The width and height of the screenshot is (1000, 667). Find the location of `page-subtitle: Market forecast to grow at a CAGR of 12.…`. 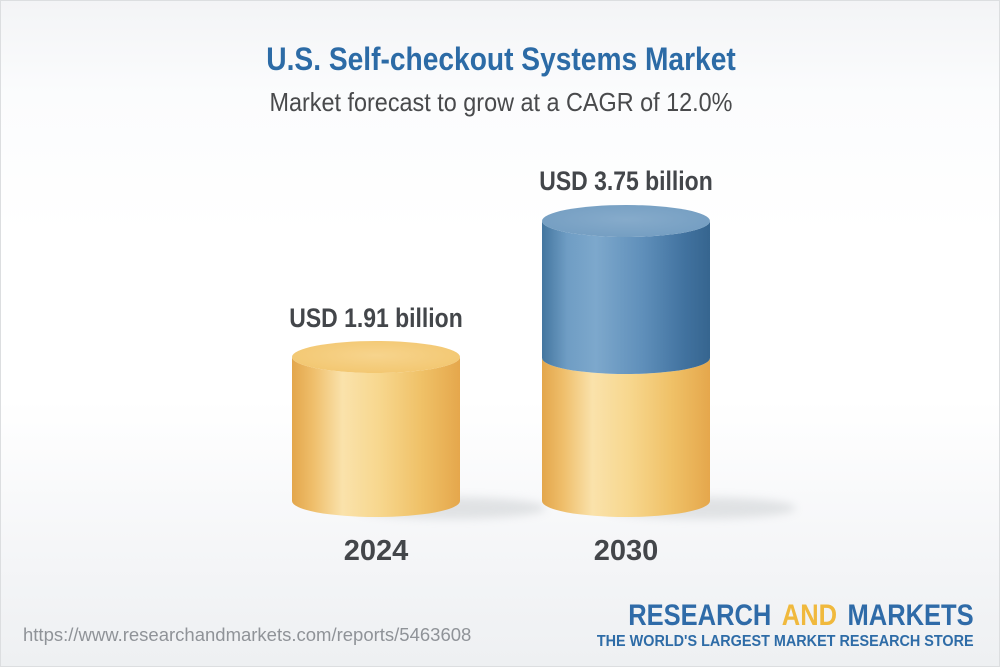

page-subtitle: Market forecast to grow at a CAGR of 12.… is located at coordinates (501, 102).